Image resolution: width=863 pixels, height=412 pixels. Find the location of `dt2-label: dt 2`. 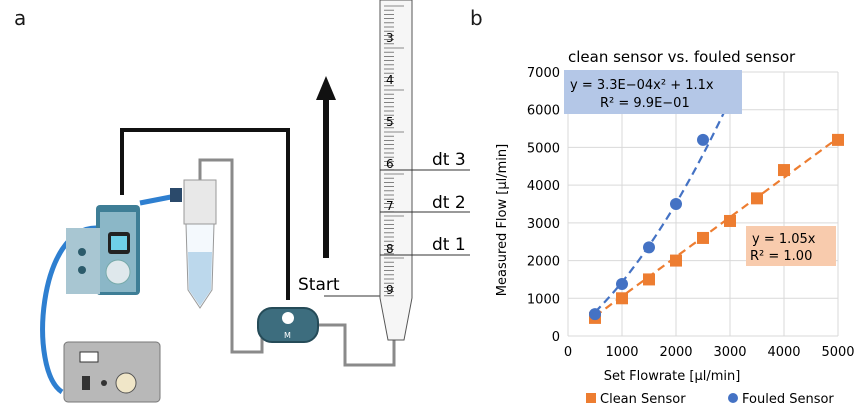

dt2-label: dt 2 is located at coordinates (449, 203).